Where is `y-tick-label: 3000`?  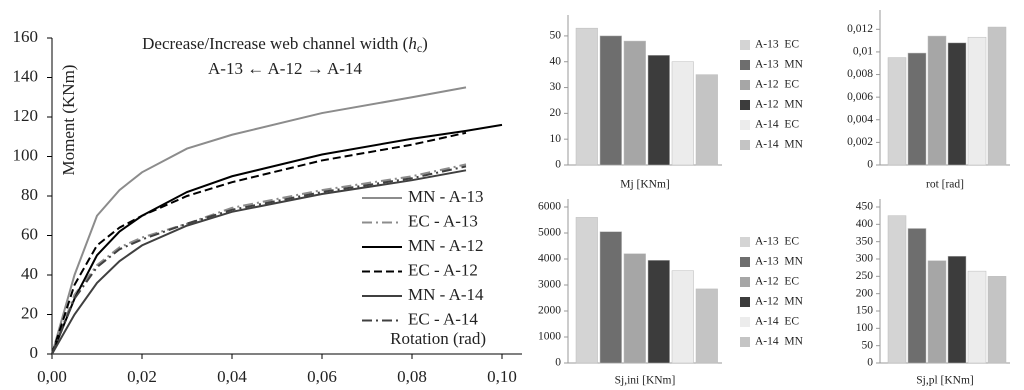
y-tick-label: 3000 is located at coordinates (549, 285).